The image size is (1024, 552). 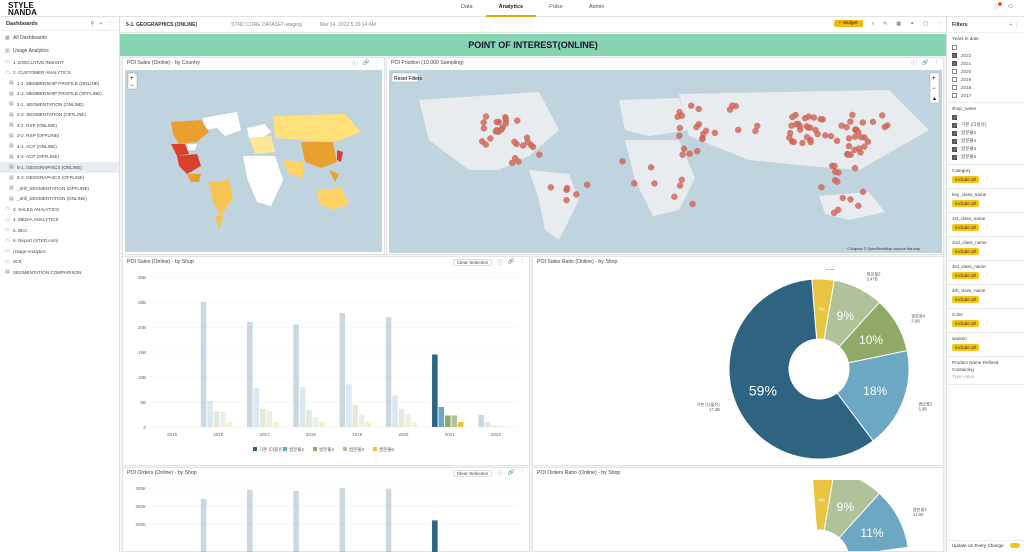 What do you see at coordinates (985, 125) in the screenshot?
I see `filter-option: ✓ 기본 (더블유)` at bounding box center [985, 125].